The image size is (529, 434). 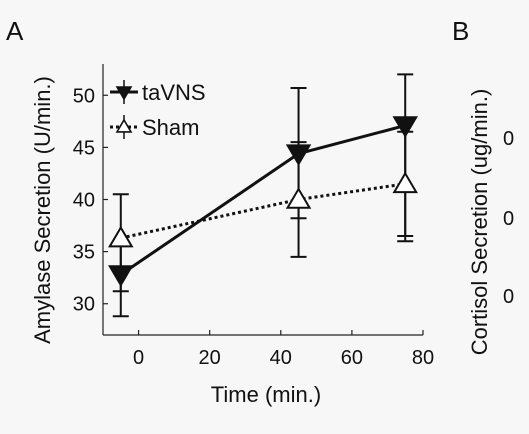 I want to click on legend-marker-tavns, so click(x=124, y=93).